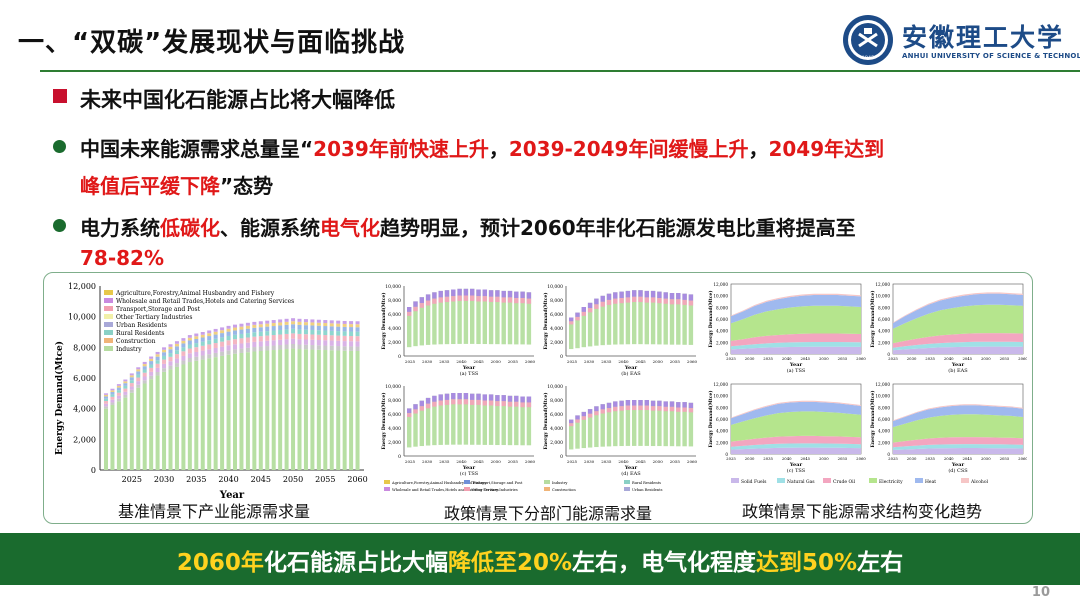 The width and height of the screenshot is (1080, 607). What do you see at coordinates (726, 454) in the screenshot?
I see `chart3-ytick-label: 0` at bounding box center [726, 454].